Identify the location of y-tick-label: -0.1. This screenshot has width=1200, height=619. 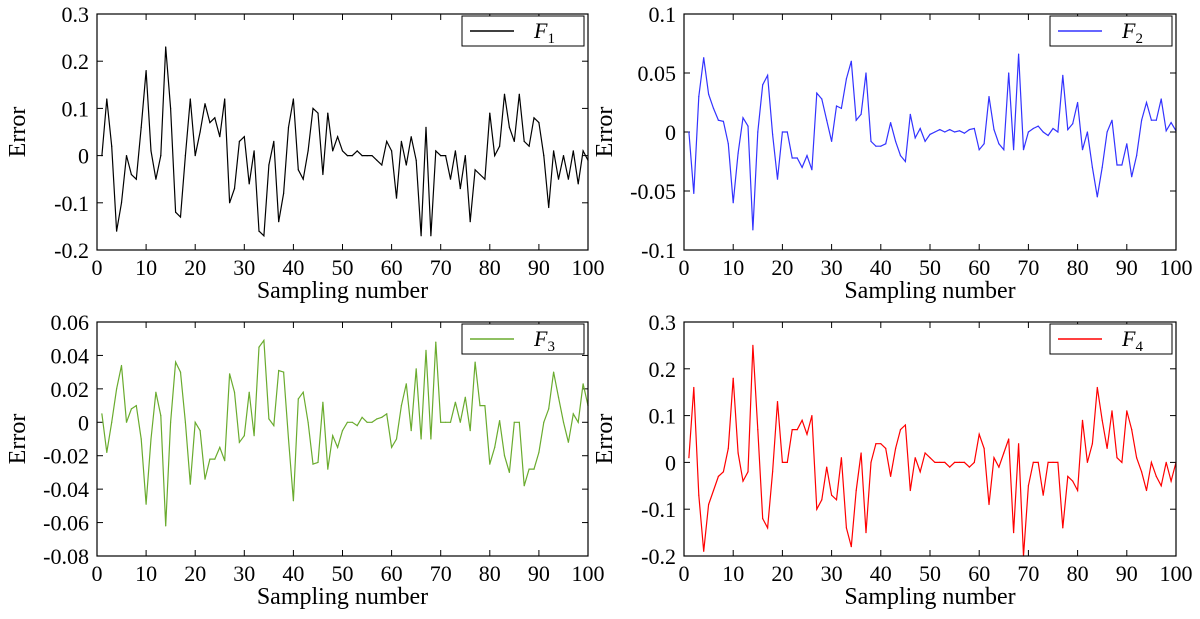
(658, 250).